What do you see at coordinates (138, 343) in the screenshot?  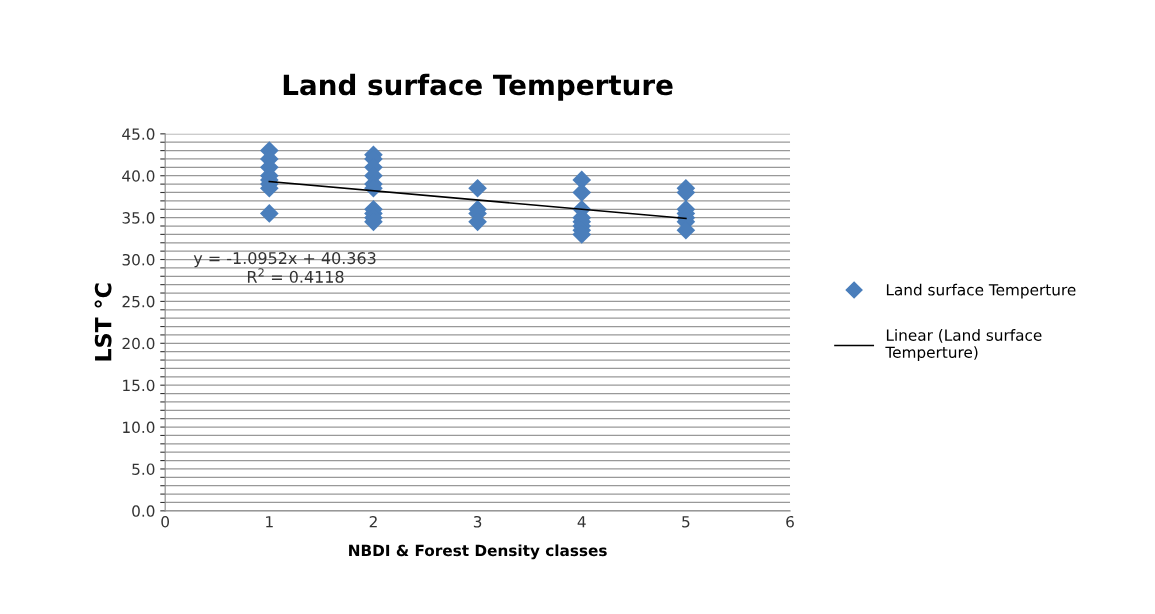 I see `y-tick-label: 20.0` at bounding box center [138, 343].